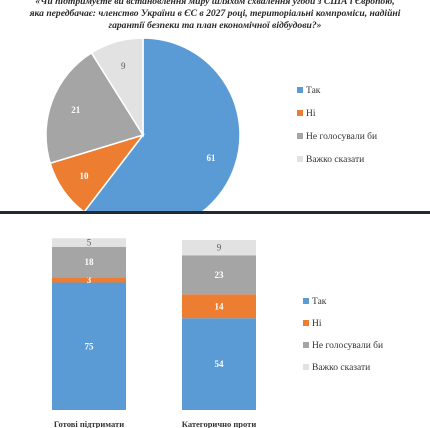 The image size is (430, 428). I want to click on bar-label-2-4: 9, so click(219, 248).